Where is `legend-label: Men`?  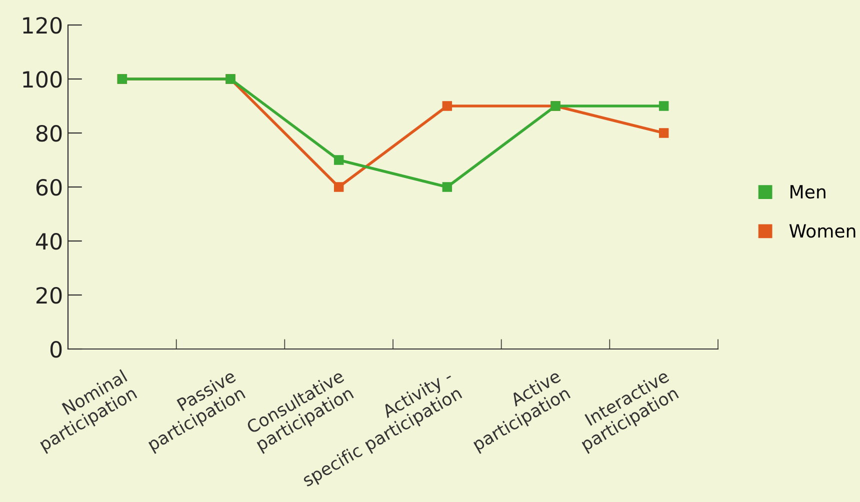 legend-label: Men is located at coordinates (808, 192).